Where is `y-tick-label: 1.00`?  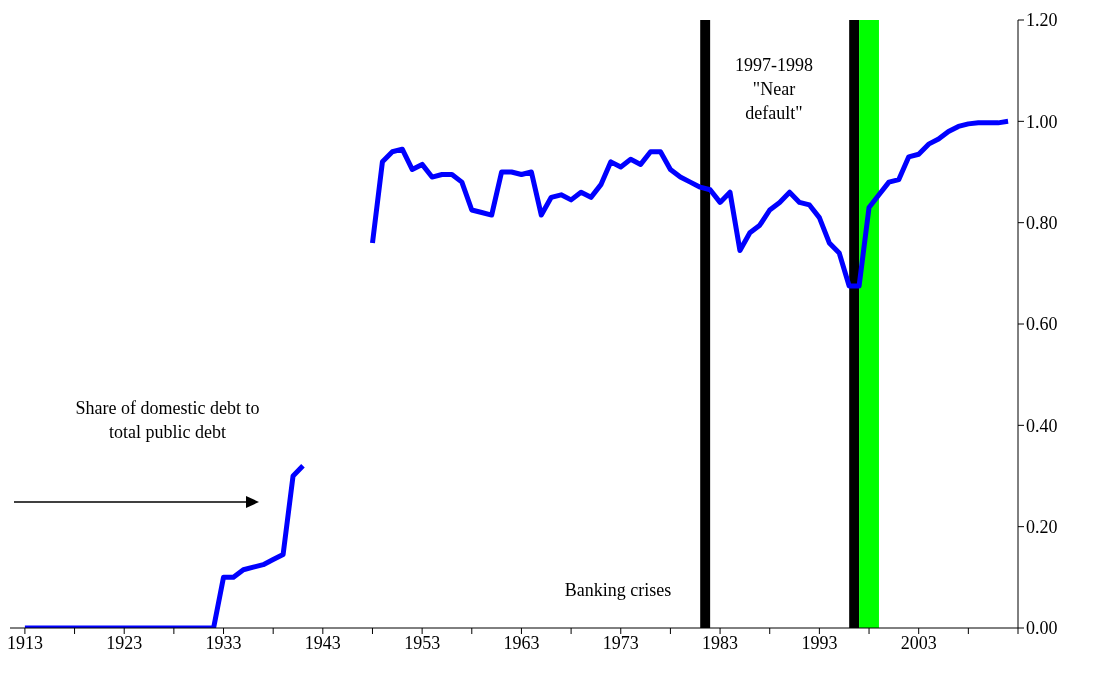
y-tick-label: 1.00 is located at coordinates (1042, 121).